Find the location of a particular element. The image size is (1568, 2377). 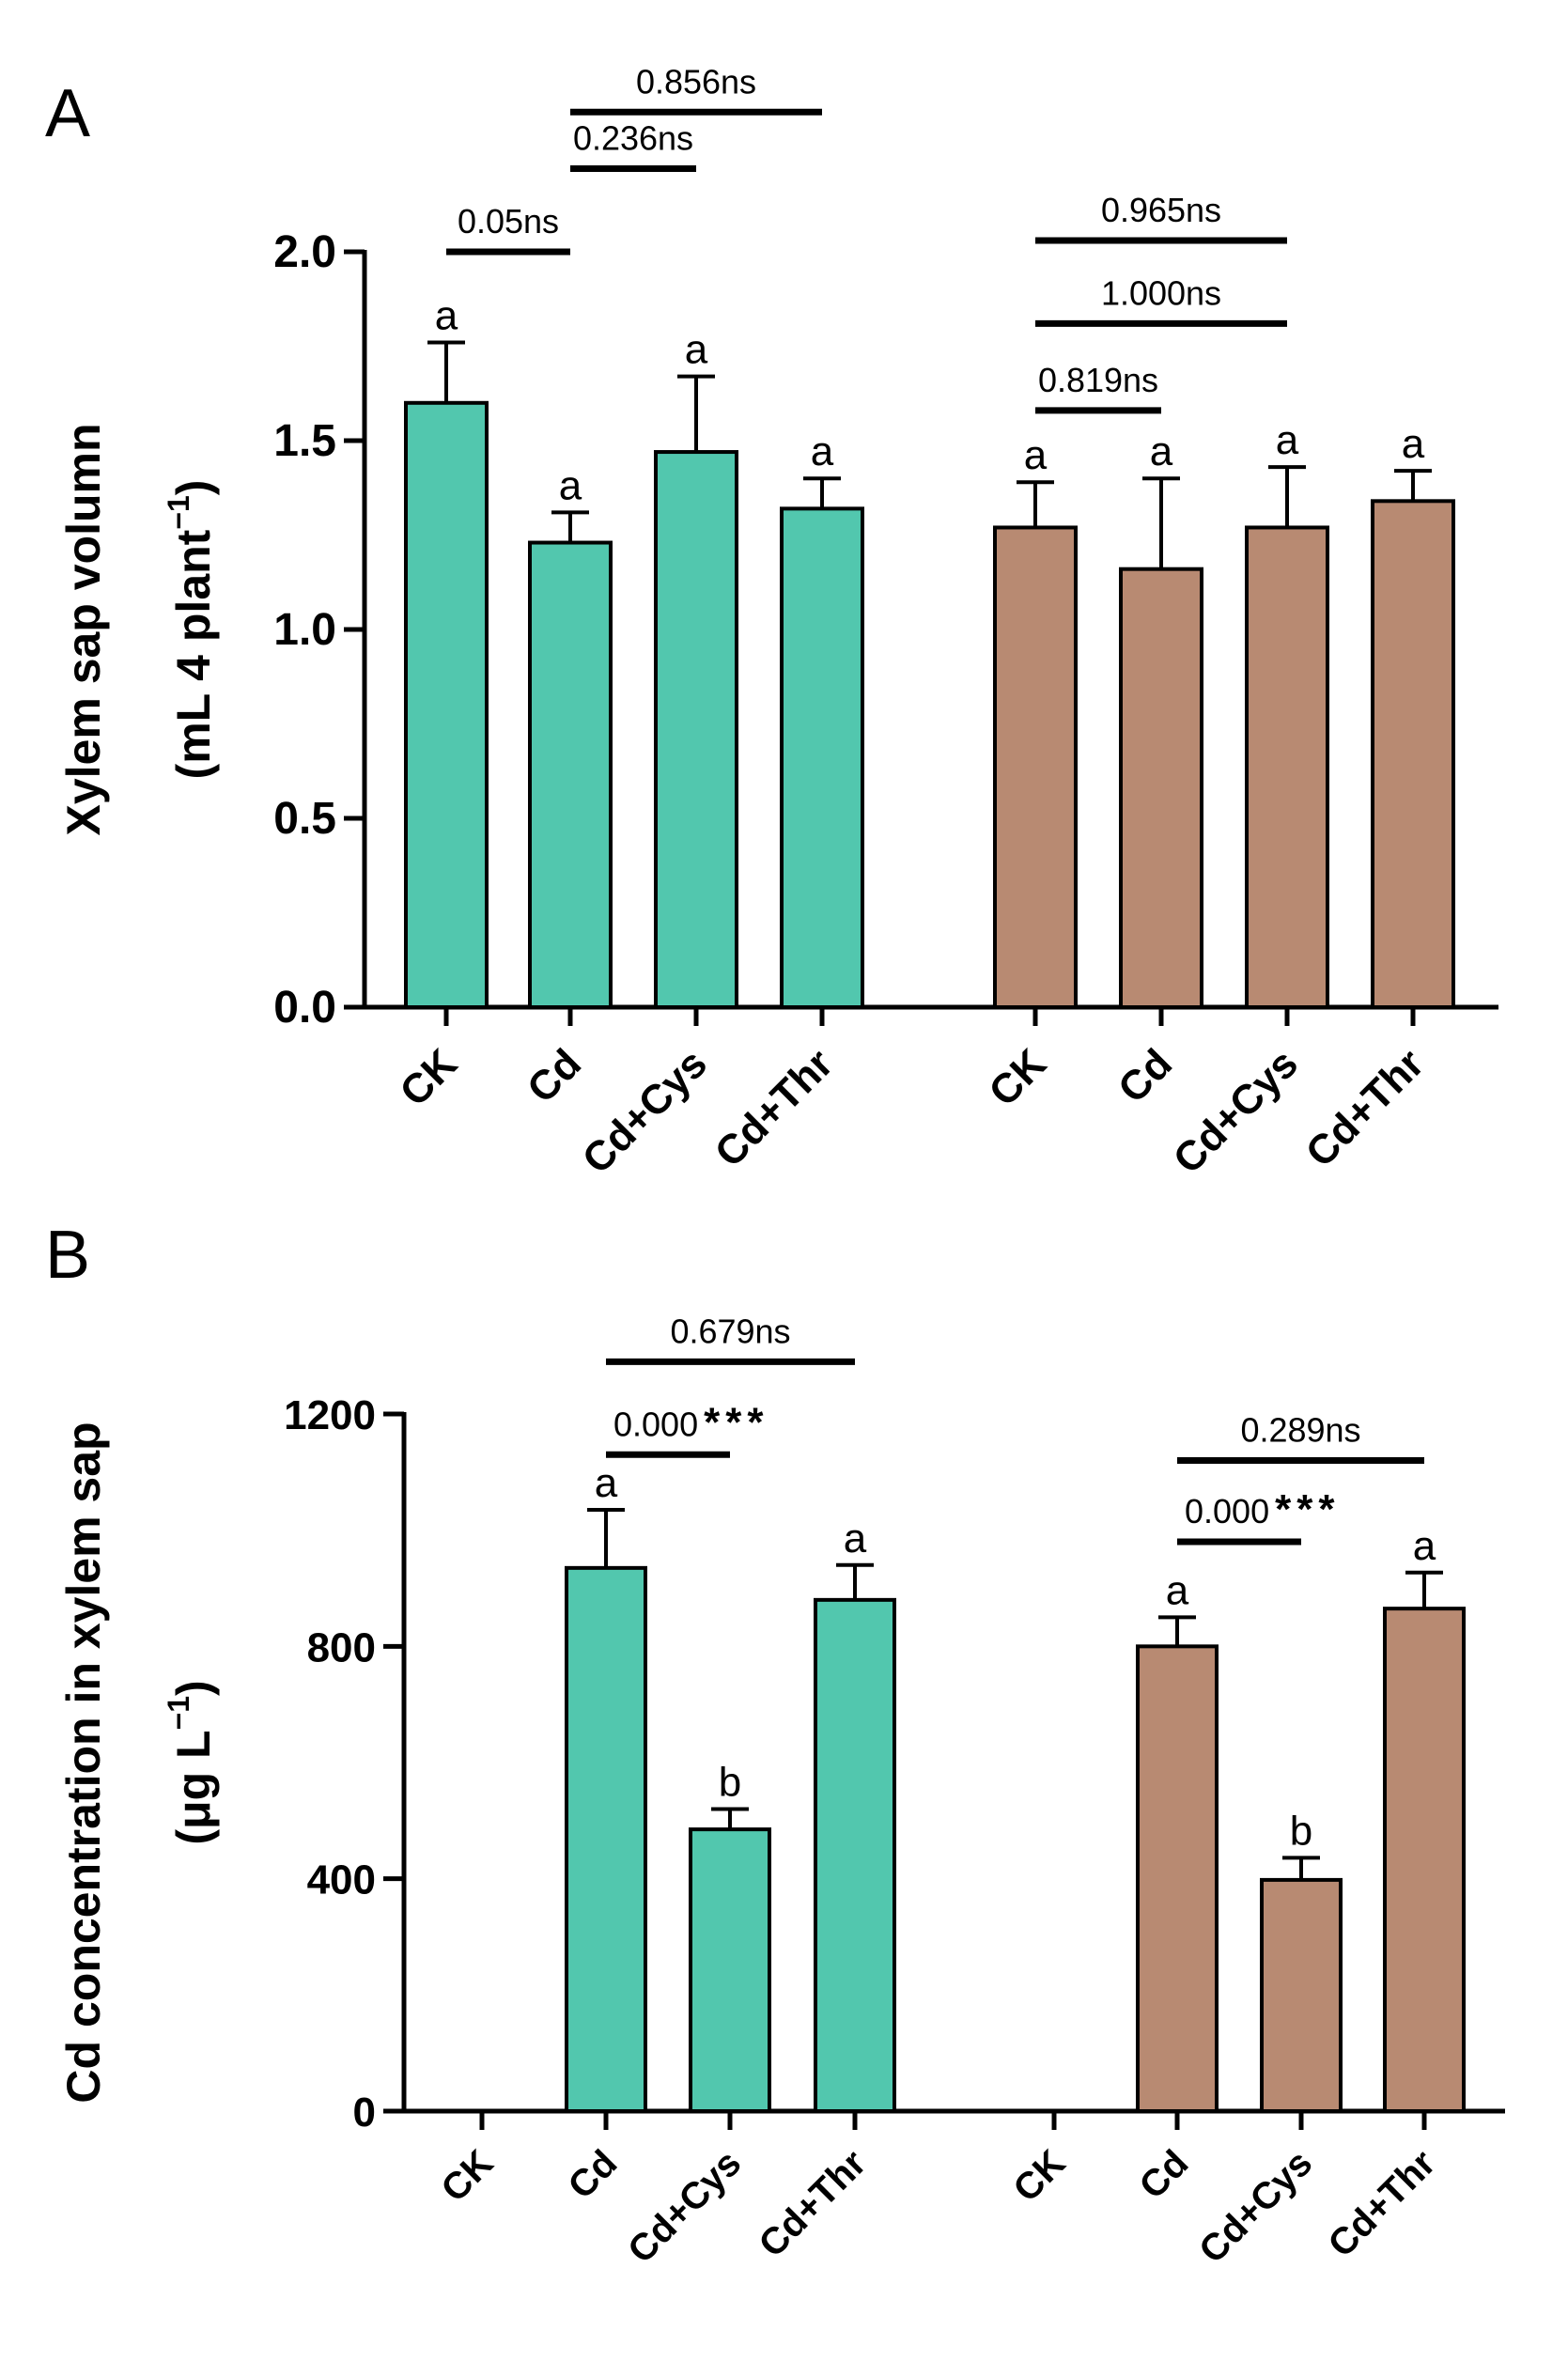

comparison-pvalue: 0.965ns is located at coordinates (1161, 210).